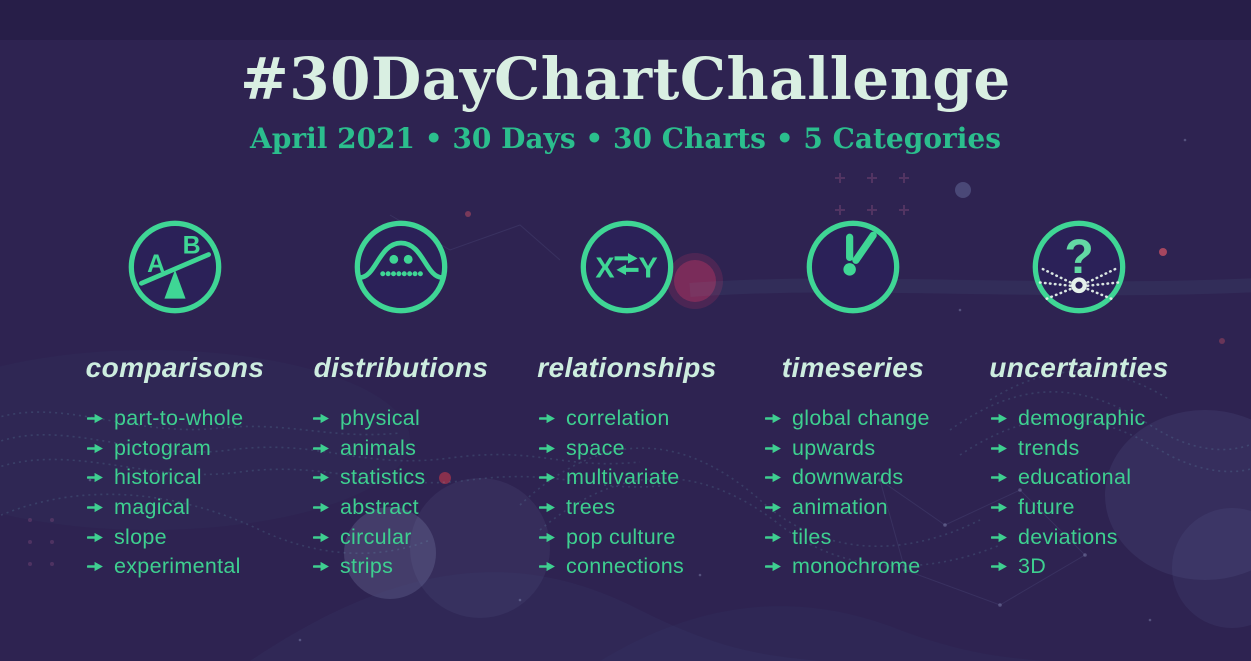 The height and width of the screenshot is (661, 1251). What do you see at coordinates (639, 537) in the screenshot?
I see `list-item: pop culture` at bounding box center [639, 537].